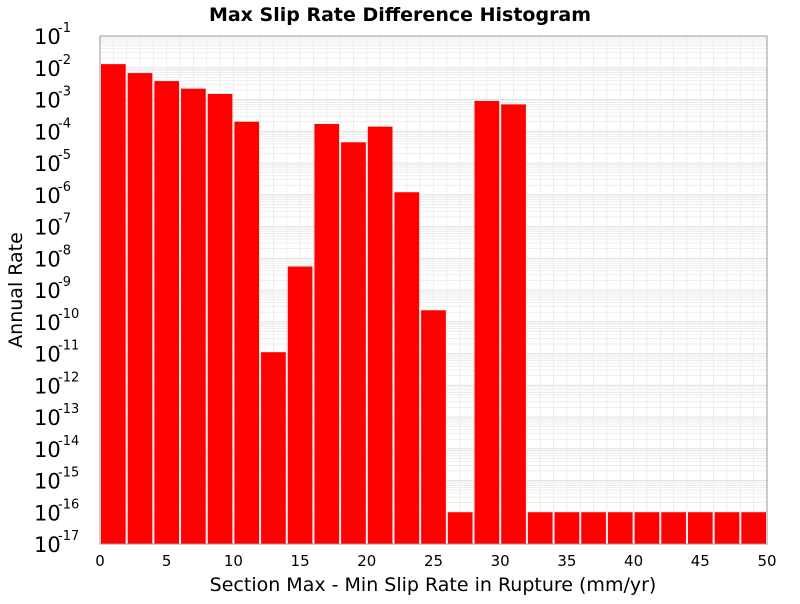  I want to click on y-tick-label: 10⁻¹¹, so click(56, 353).